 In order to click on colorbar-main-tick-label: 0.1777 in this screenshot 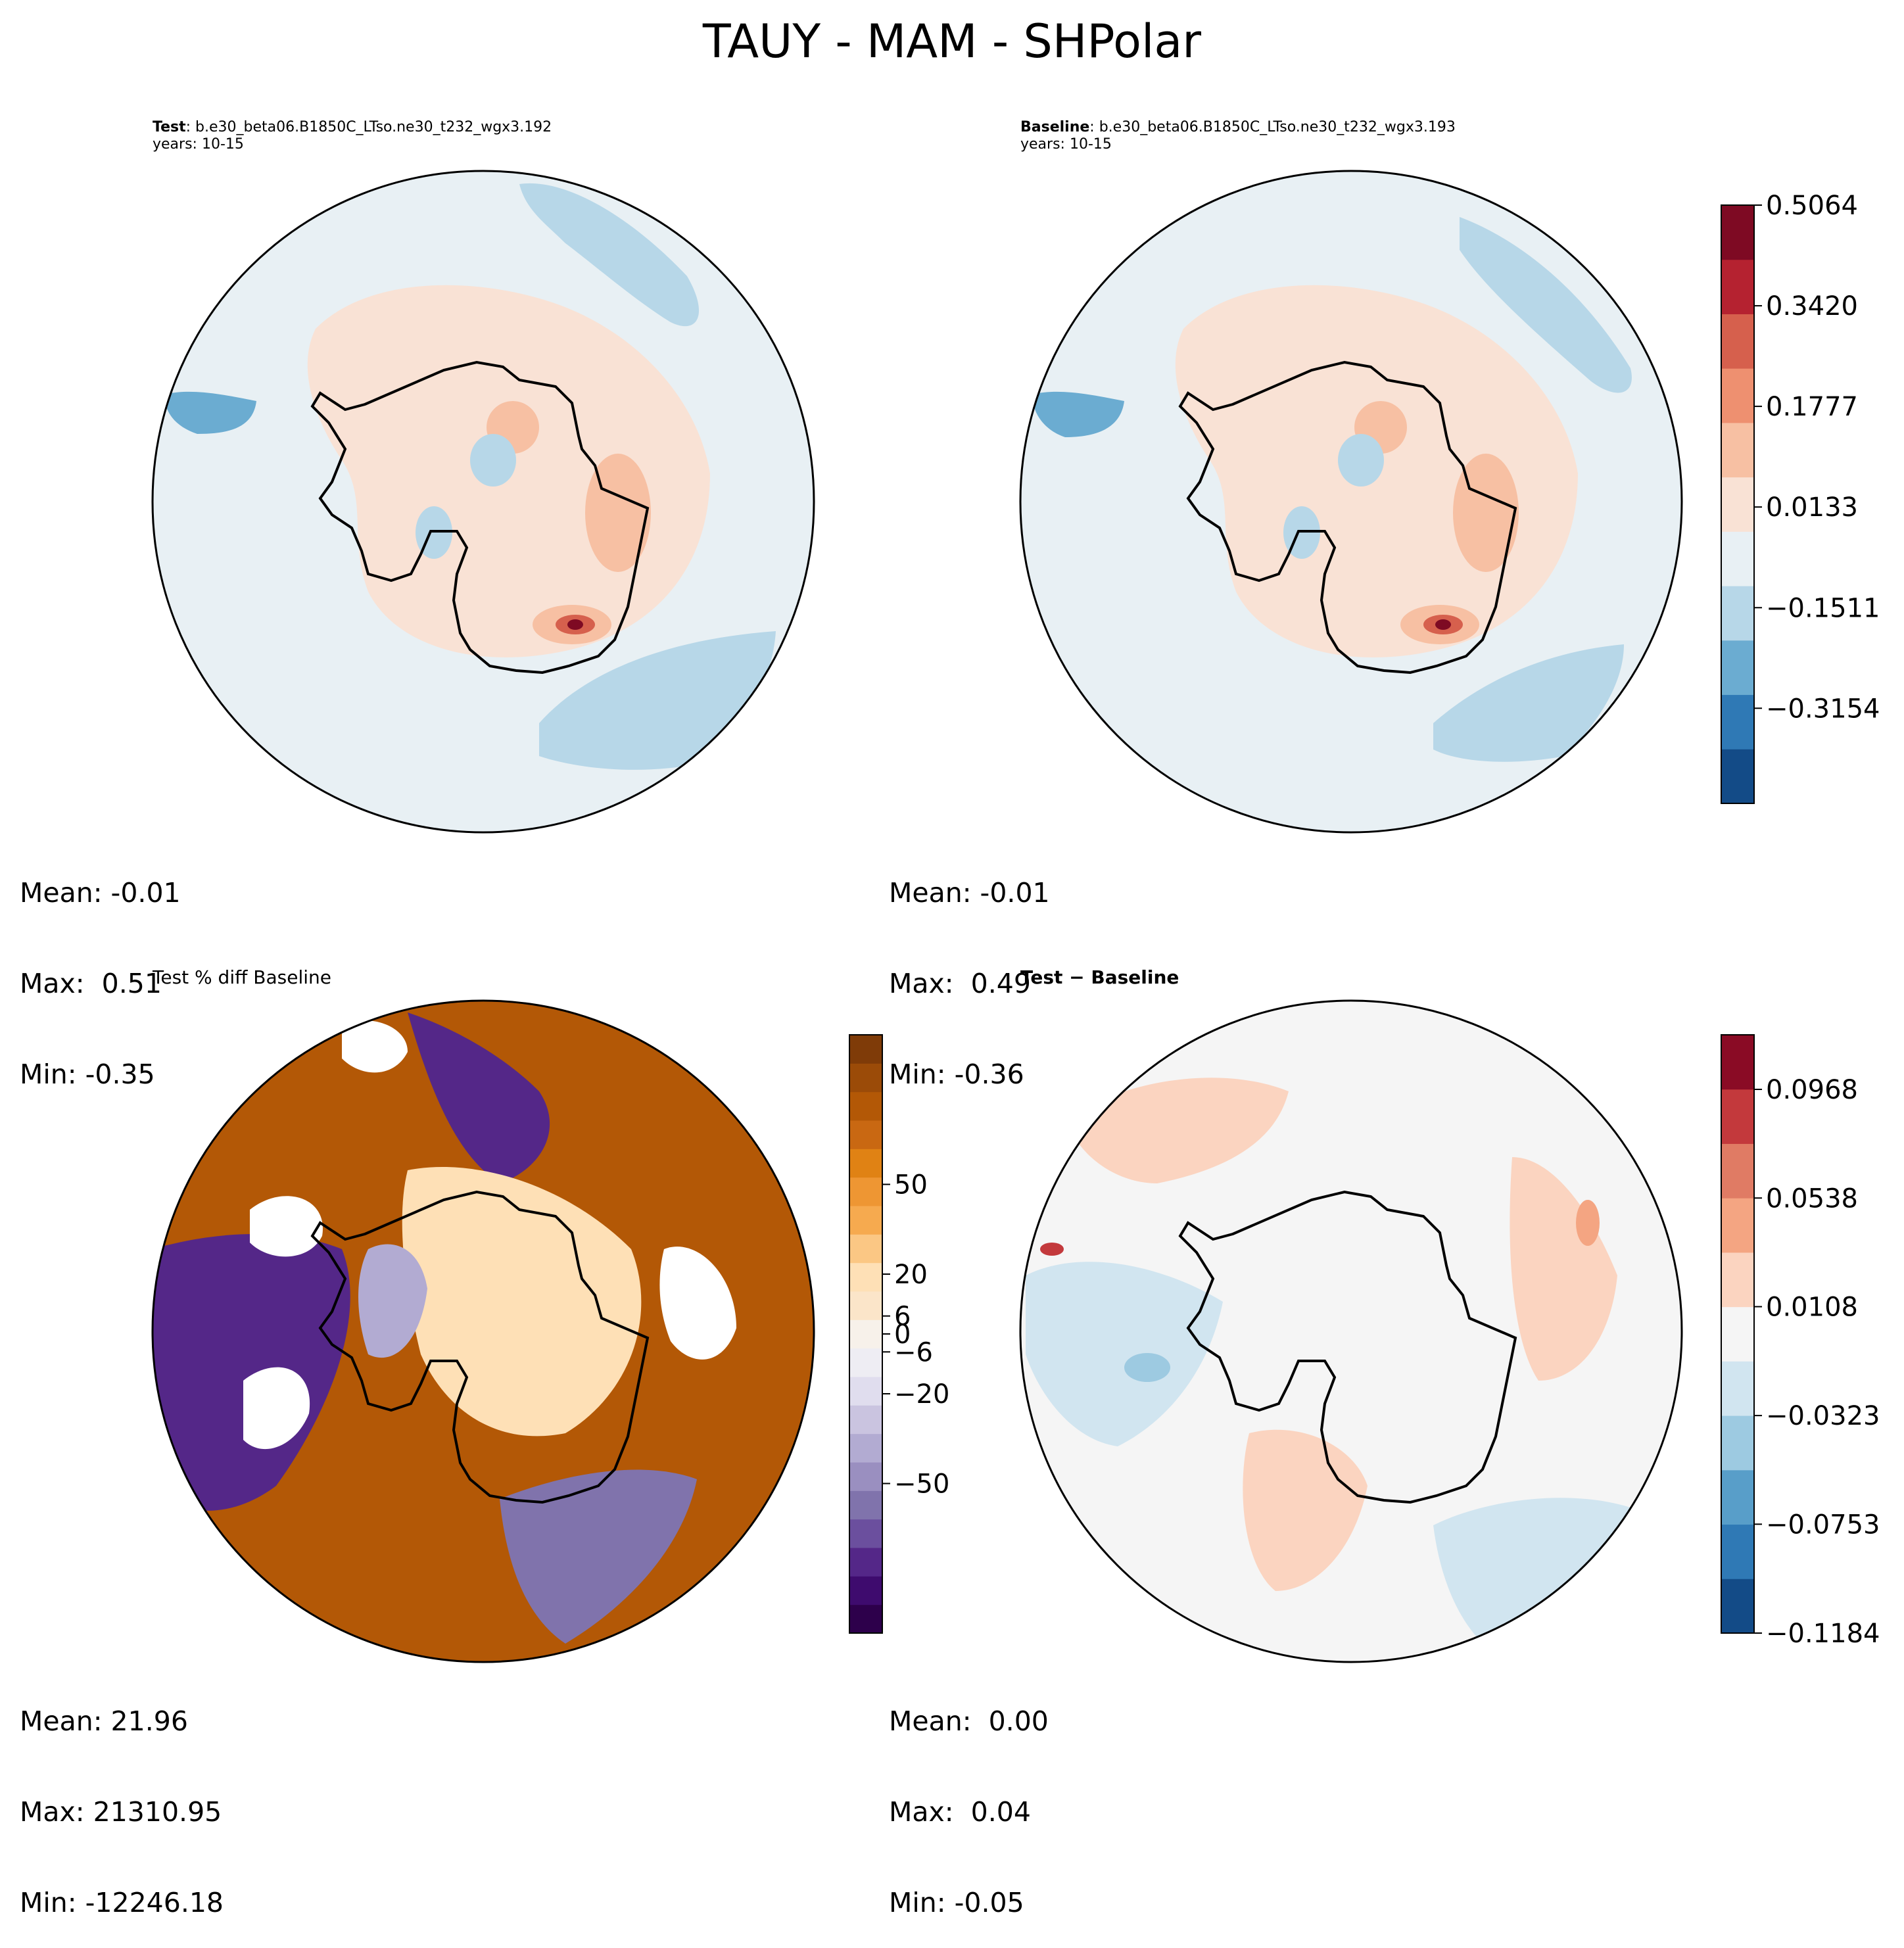, I will do `click(1812, 407)`.